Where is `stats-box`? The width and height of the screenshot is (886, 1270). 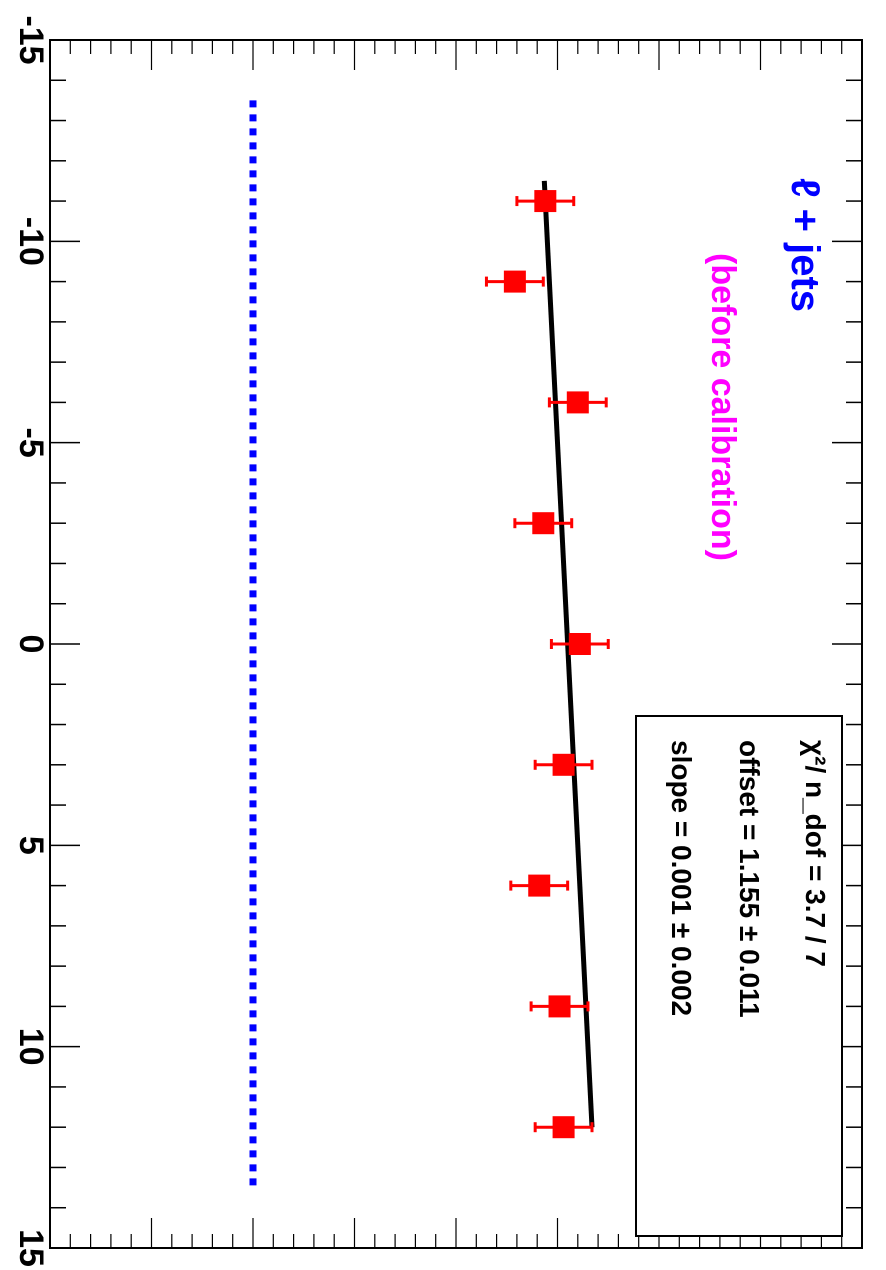
stats-box is located at coordinates (739, 976).